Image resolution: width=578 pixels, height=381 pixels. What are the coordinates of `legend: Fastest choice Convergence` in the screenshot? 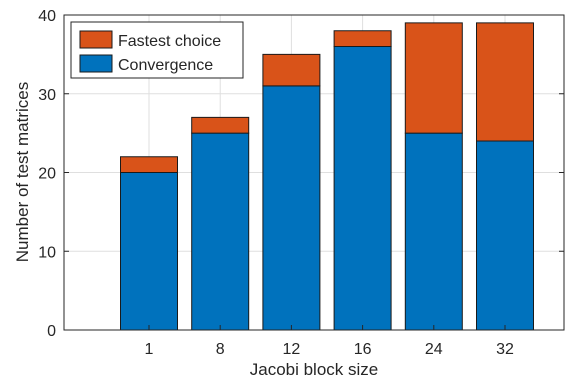 It's located at (157, 50).